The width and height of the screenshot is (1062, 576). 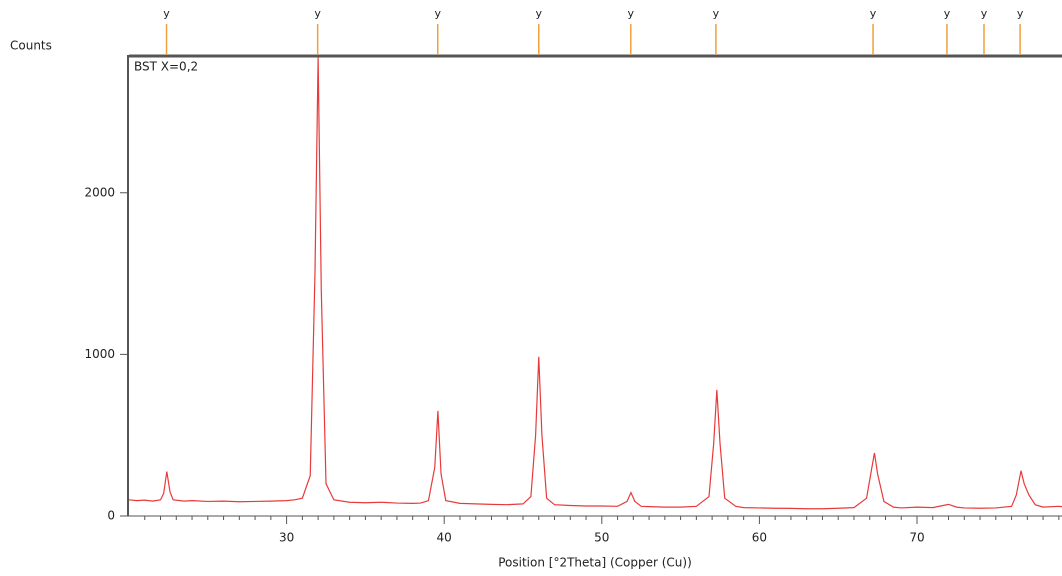 What do you see at coordinates (444, 538) in the screenshot?
I see `x-tick-label: 40` at bounding box center [444, 538].